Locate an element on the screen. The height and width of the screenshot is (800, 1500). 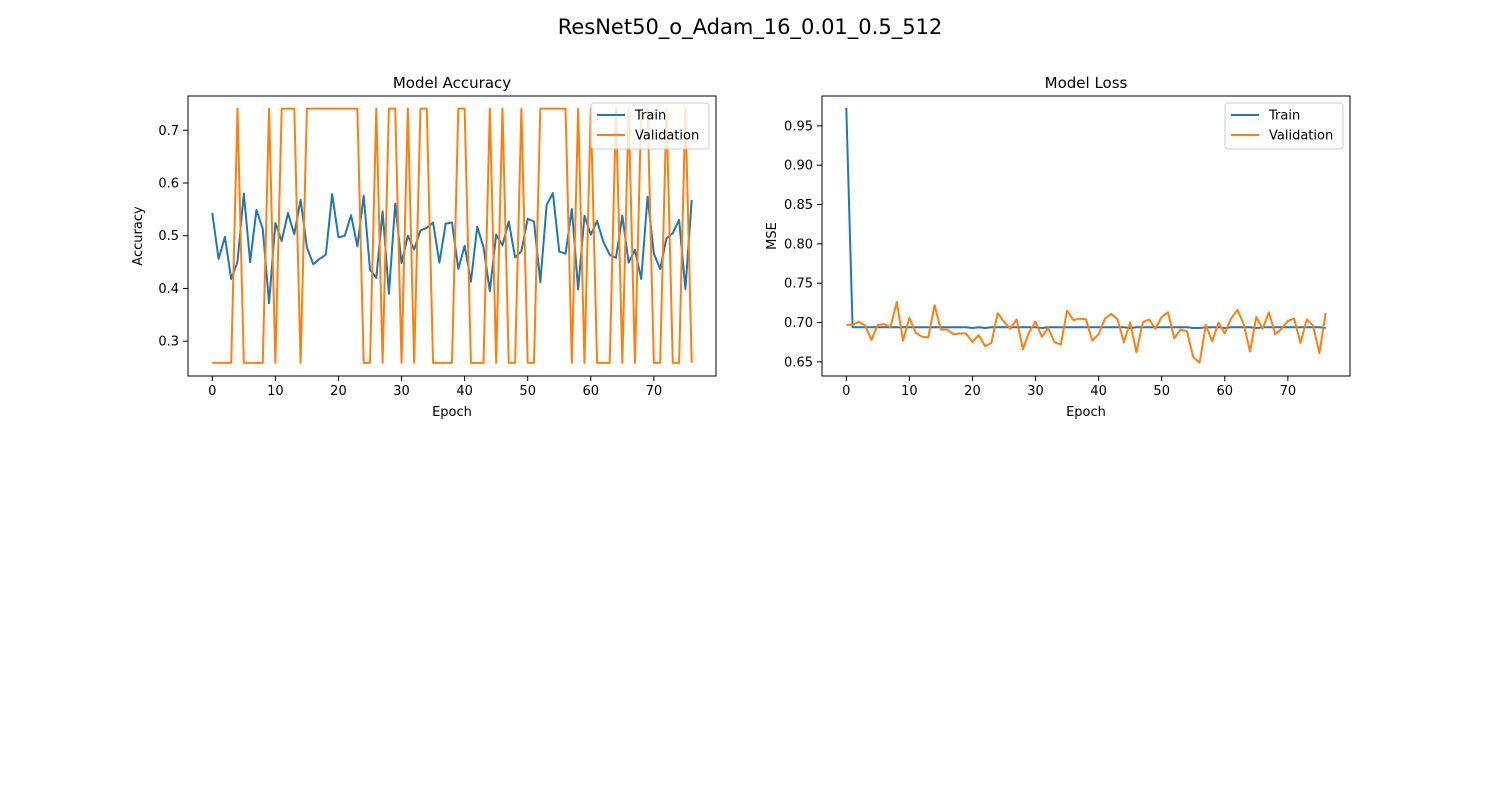
y-tick-label: 0.5 is located at coordinates (168, 236).